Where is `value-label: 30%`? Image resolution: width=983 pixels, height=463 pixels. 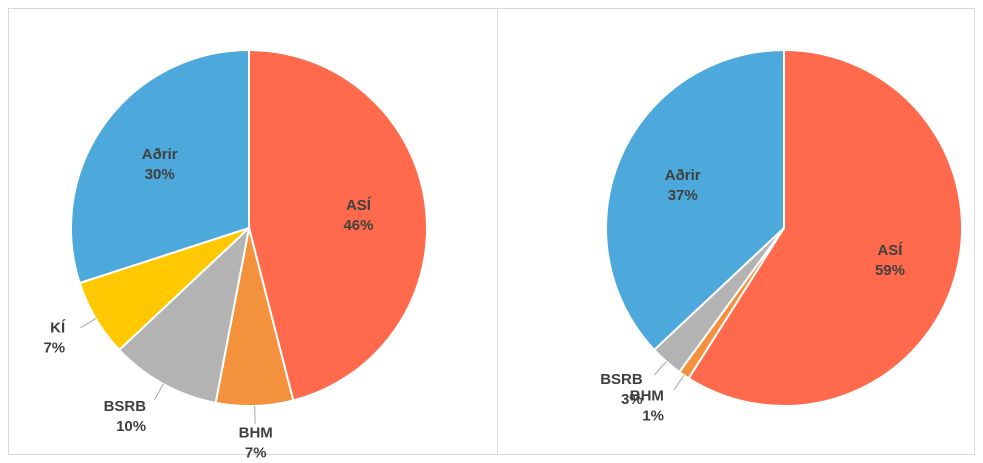 value-label: 30% is located at coordinates (160, 174).